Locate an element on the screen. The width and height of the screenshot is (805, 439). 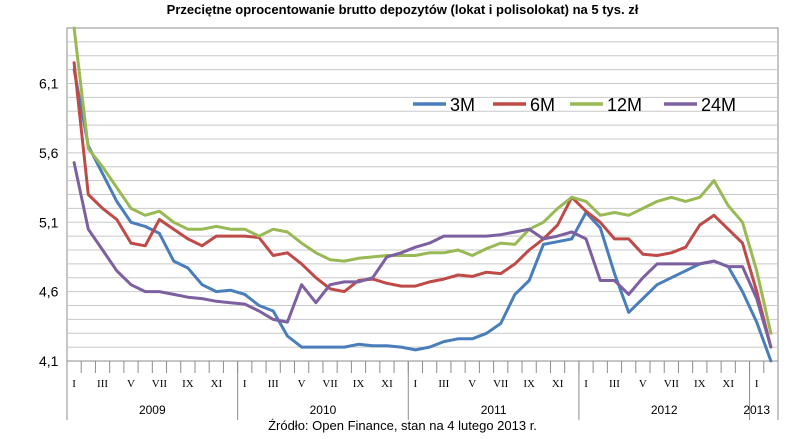
x-tick-label: XI is located at coordinates (558, 384).